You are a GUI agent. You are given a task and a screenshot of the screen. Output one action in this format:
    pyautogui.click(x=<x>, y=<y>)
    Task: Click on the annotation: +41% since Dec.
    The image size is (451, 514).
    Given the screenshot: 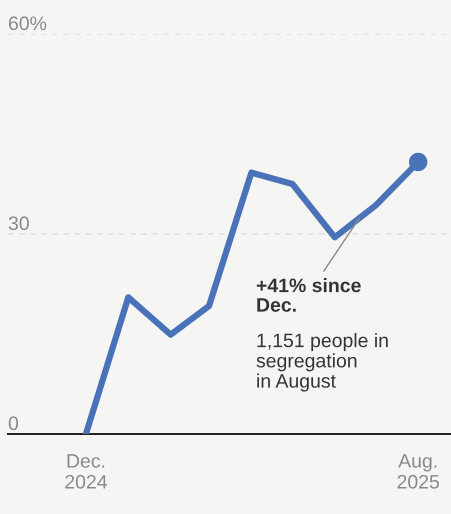 What is the action you would take?
    pyautogui.click(x=308, y=295)
    